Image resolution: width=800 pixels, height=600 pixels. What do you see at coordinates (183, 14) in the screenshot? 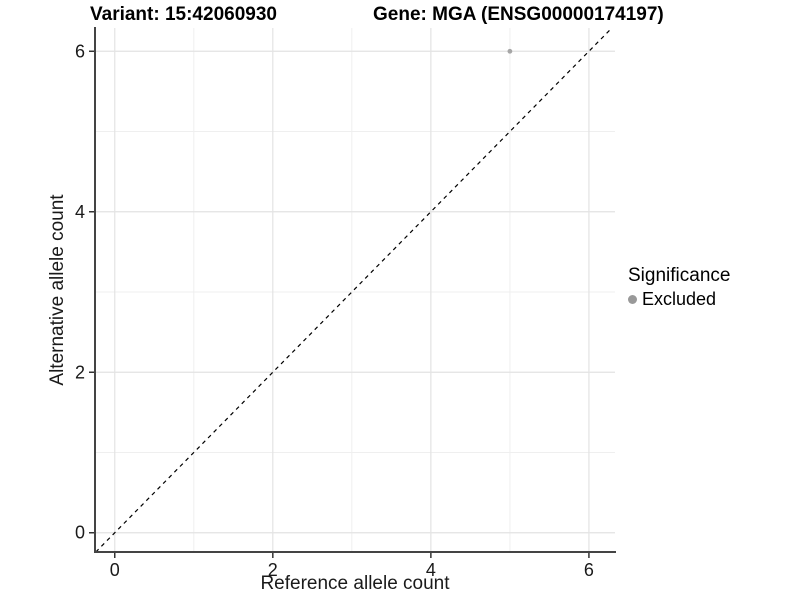
I see `plot-title-variant: Variant: 15:42060930` at bounding box center [183, 14].